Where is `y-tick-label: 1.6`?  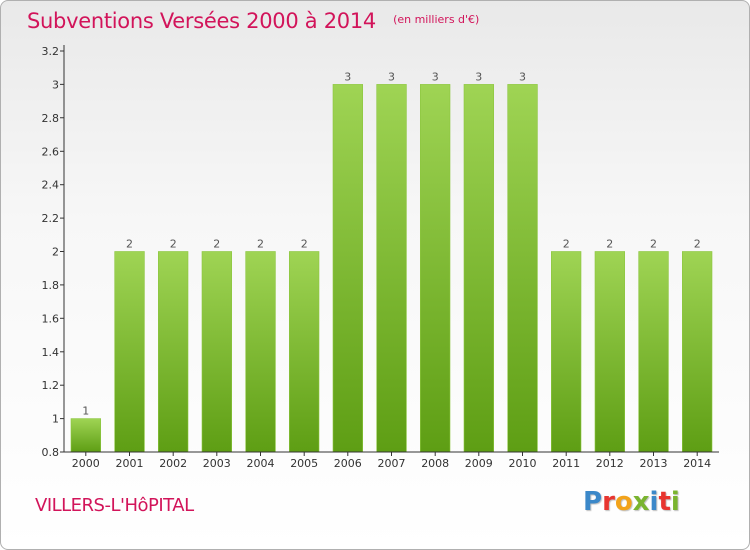
y-tick-label: 1.6 is located at coordinates (51, 318).